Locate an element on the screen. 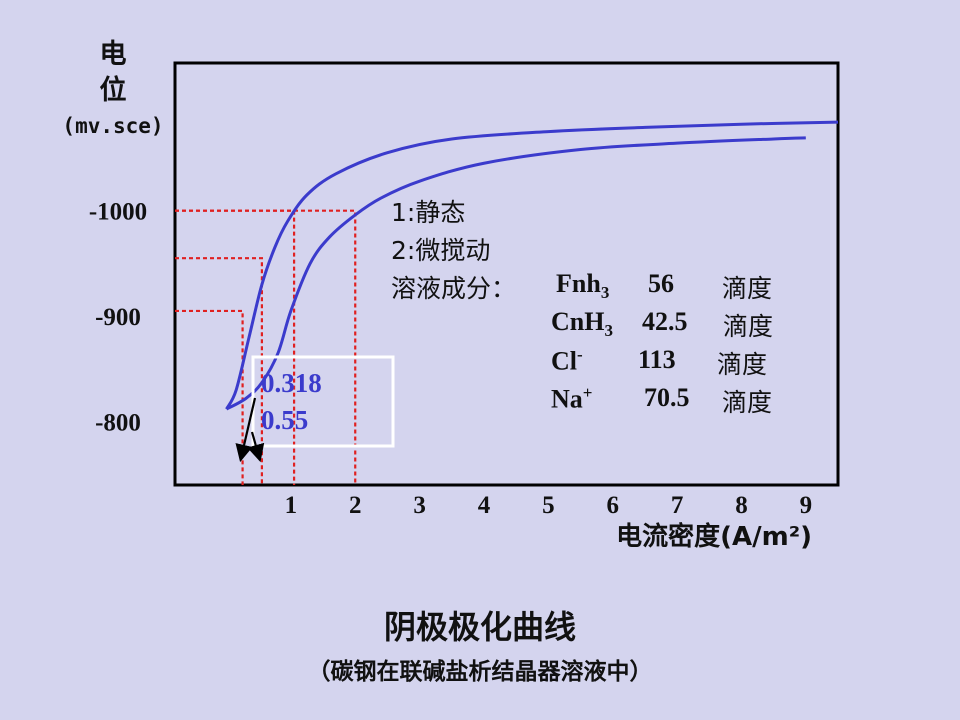 The height and width of the screenshot is (720, 960). legend-stirred: 2:微搅动 is located at coordinates (441, 250).